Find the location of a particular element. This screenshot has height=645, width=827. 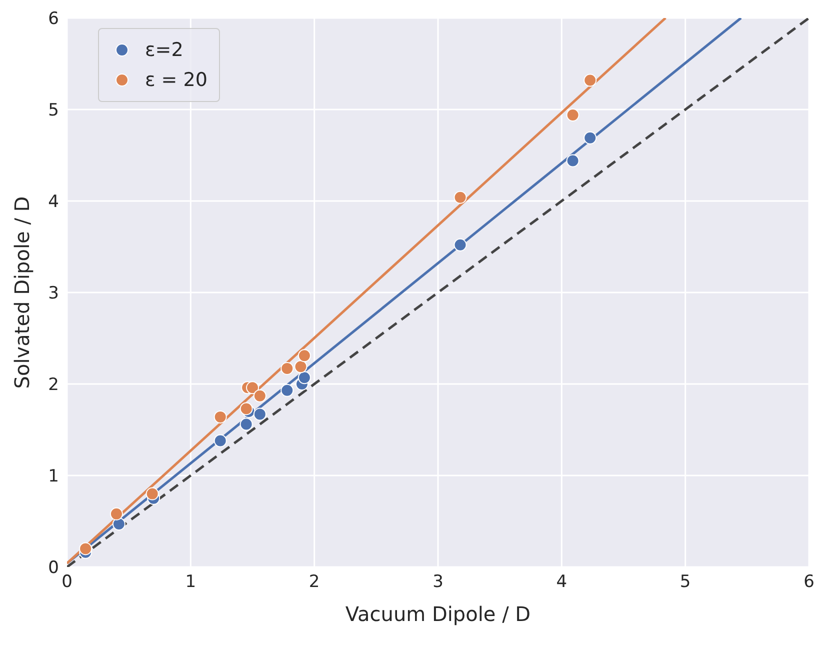

x-tick-label: 1 is located at coordinates (190, 582).